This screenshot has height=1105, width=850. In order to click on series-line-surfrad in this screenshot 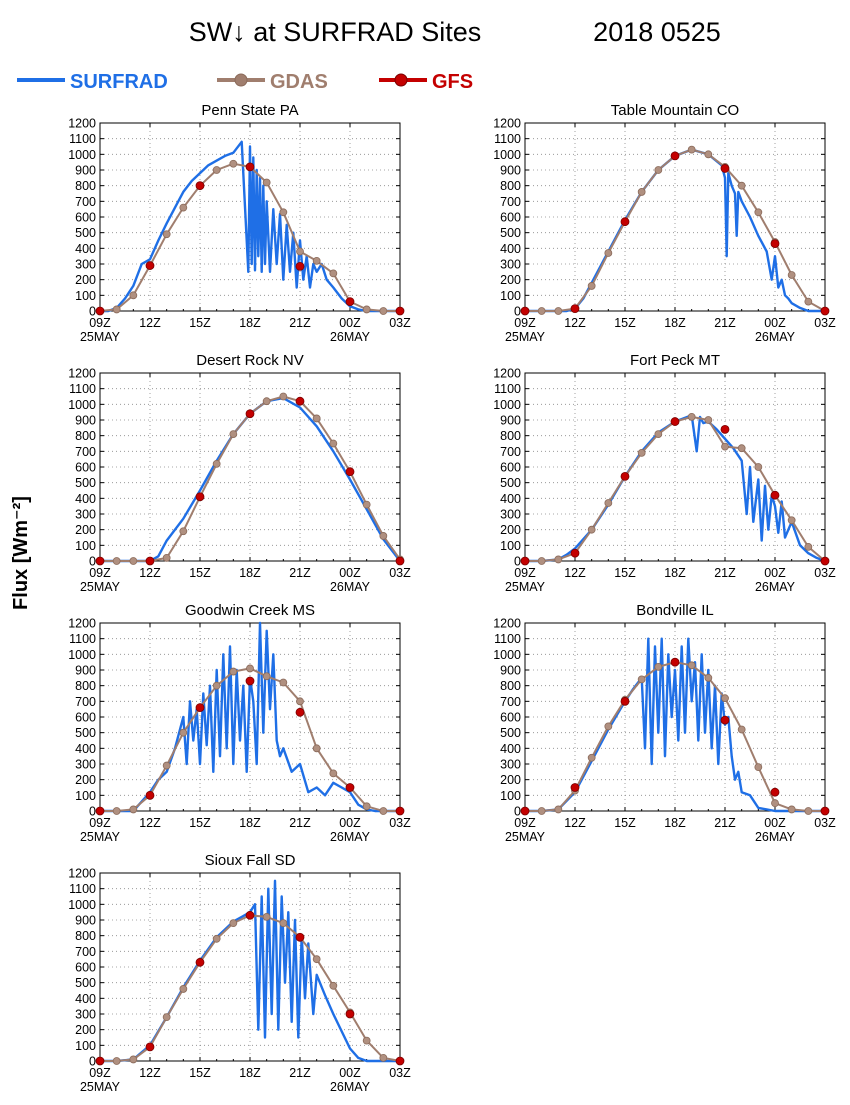, I will do `click(675, 230)`.